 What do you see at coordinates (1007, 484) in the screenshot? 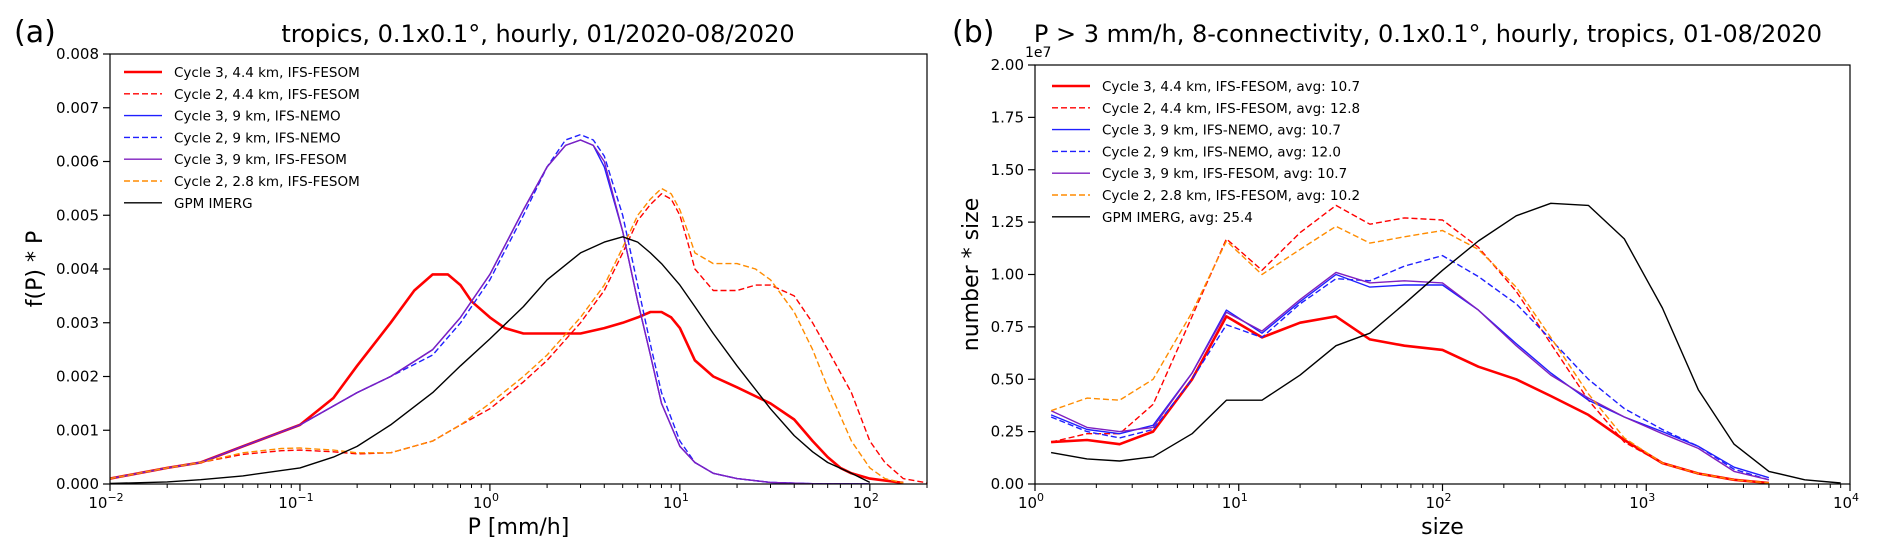
I see `y-tick-label: 0.00` at bounding box center [1007, 484].